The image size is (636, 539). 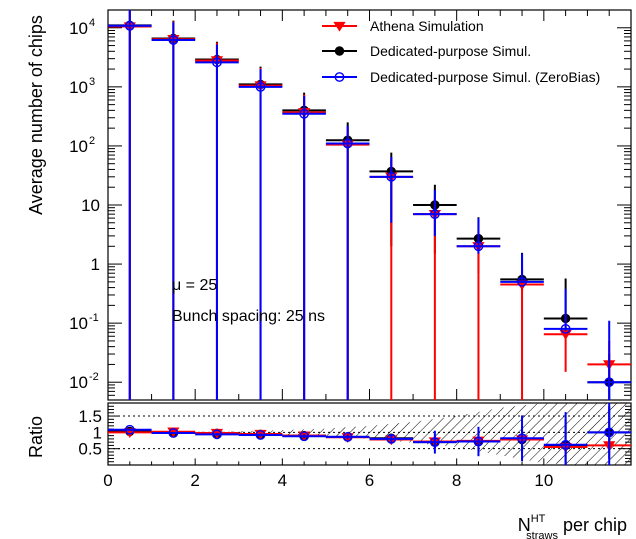 What do you see at coordinates (524, 525) in the screenshot?
I see `x-axis-title-main: N` at bounding box center [524, 525].